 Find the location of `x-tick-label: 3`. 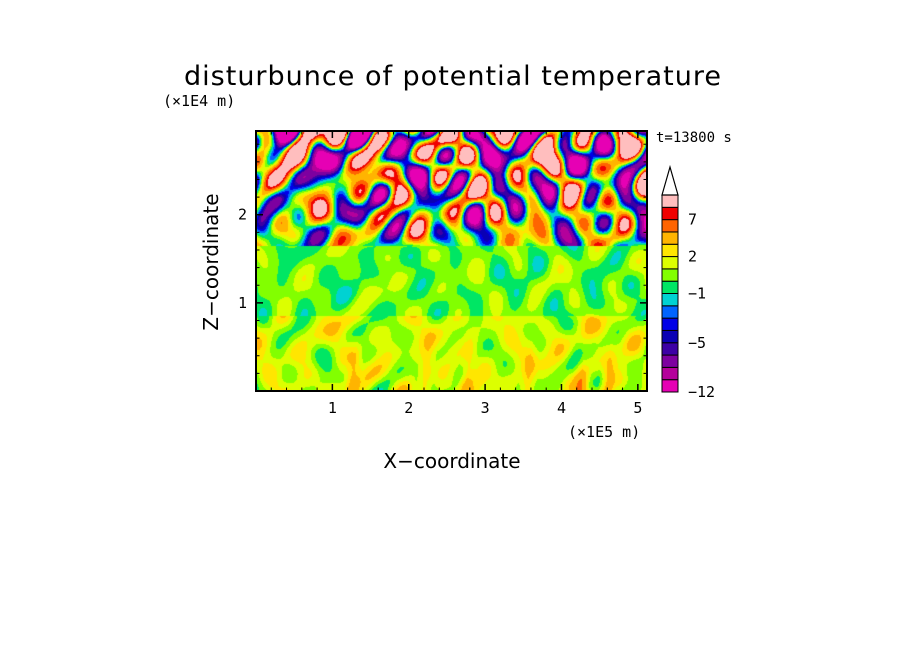

x-tick-label: 3 is located at coordinates (485, 408).